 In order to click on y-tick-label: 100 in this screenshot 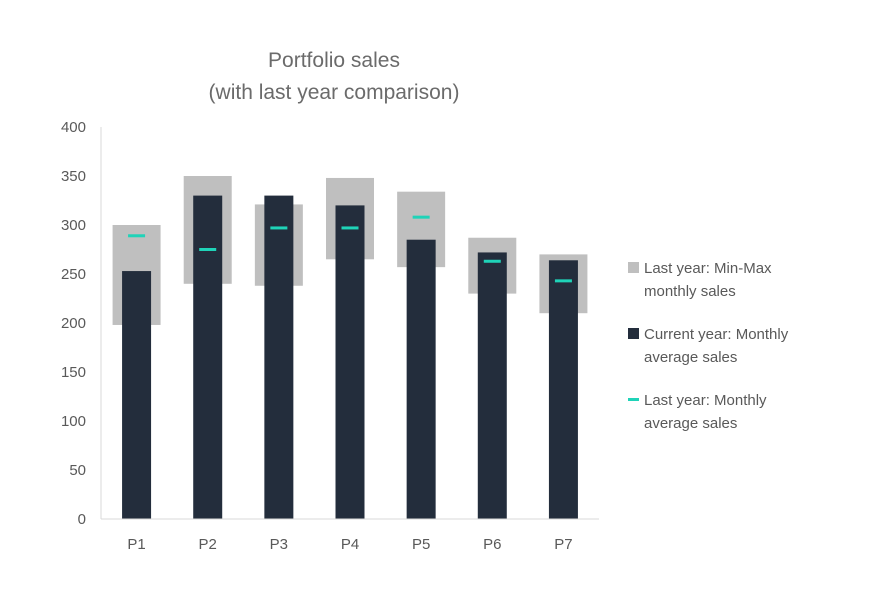, I will do `click(73, 421)`.